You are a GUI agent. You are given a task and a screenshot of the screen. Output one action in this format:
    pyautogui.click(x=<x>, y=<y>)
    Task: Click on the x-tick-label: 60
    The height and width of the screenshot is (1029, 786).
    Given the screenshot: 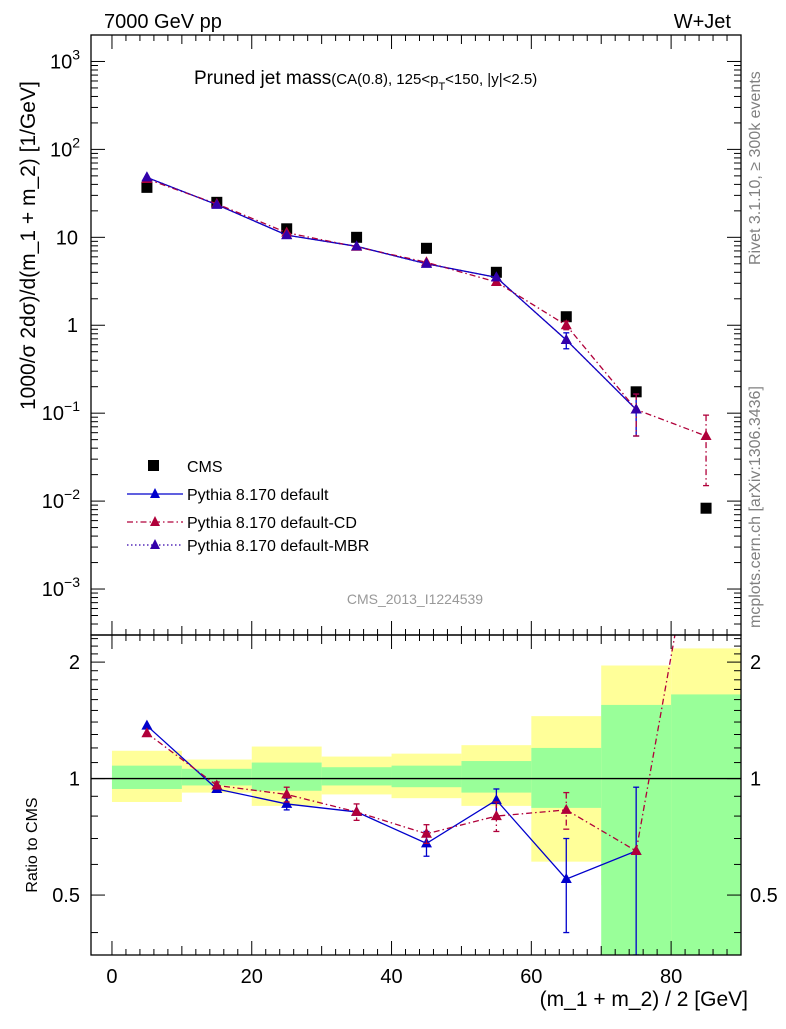 What is the action you would take?
    pyautogui.click(x=531, y=977)
    